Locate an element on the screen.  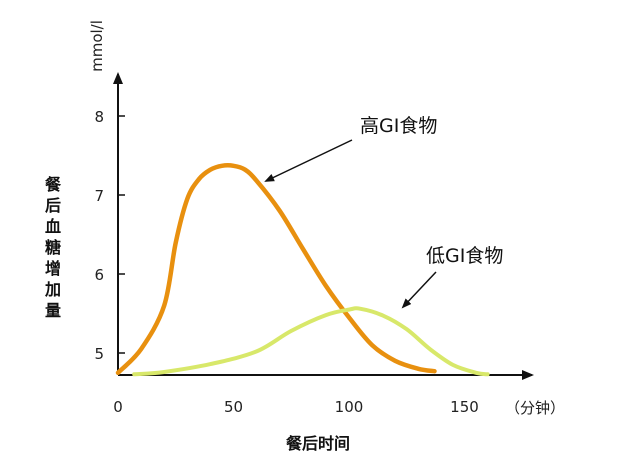
y-tick-label: 5 is located at coordinates (99, 354).